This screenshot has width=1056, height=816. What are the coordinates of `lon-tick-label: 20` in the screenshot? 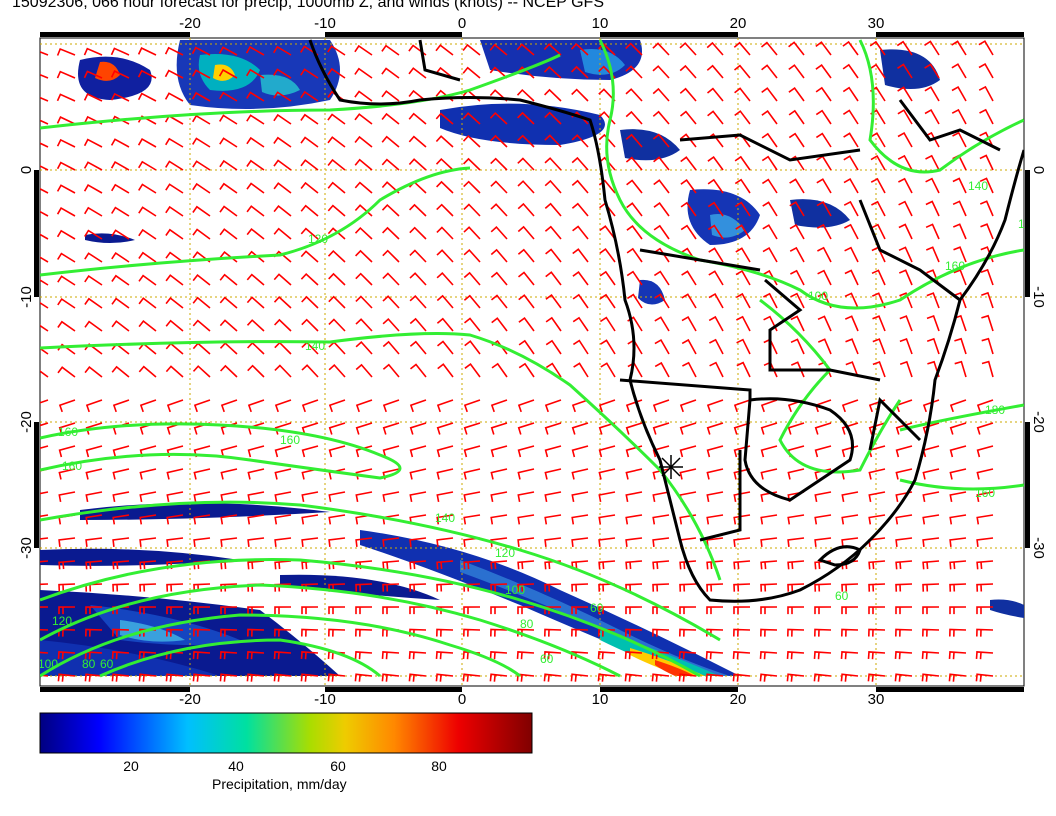 It's located at (738, 23).